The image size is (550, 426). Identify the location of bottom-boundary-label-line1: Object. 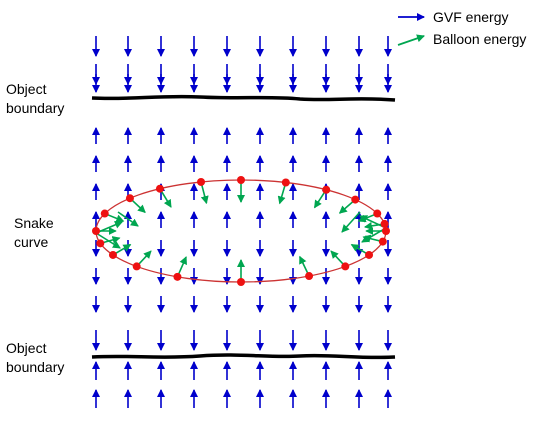
(26, 348).